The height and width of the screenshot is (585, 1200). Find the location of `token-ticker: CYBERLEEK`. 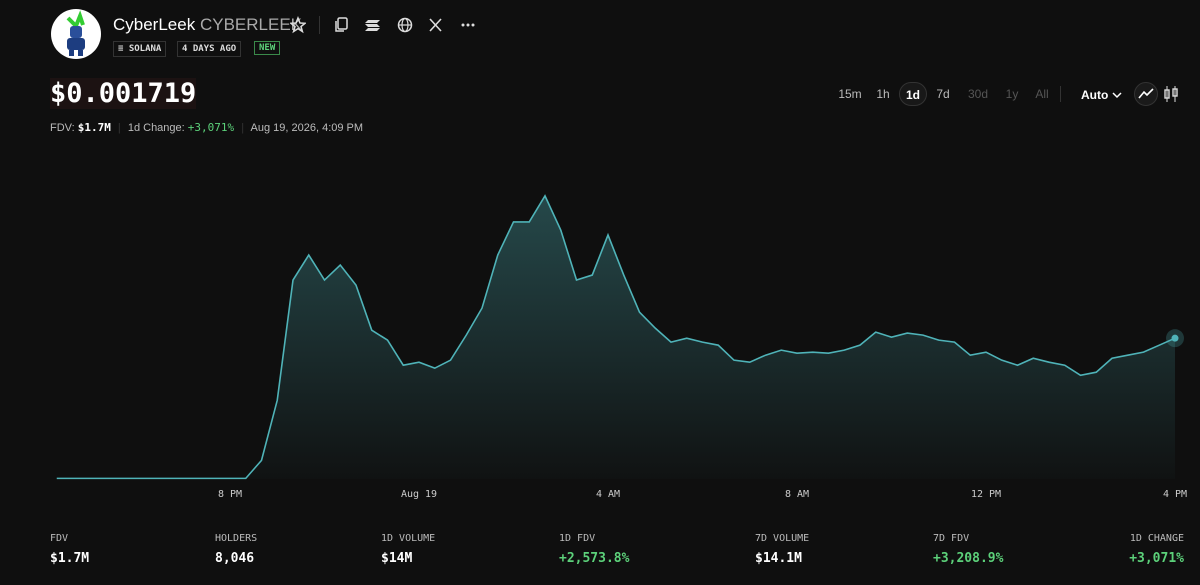

token-ticker: CYBERLEEK is located at coordinates (250, 24).